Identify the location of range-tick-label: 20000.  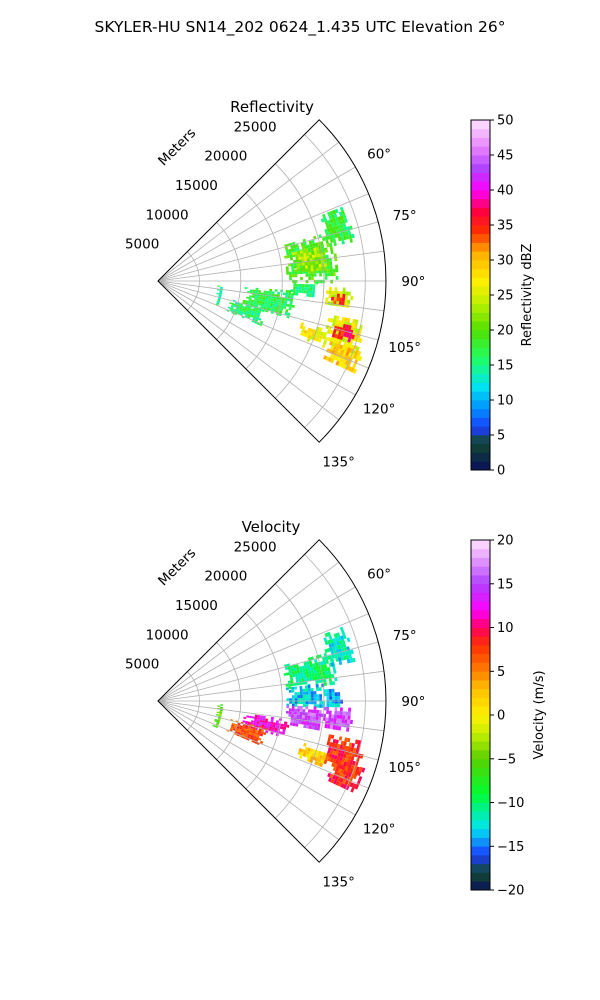
(225, 577).